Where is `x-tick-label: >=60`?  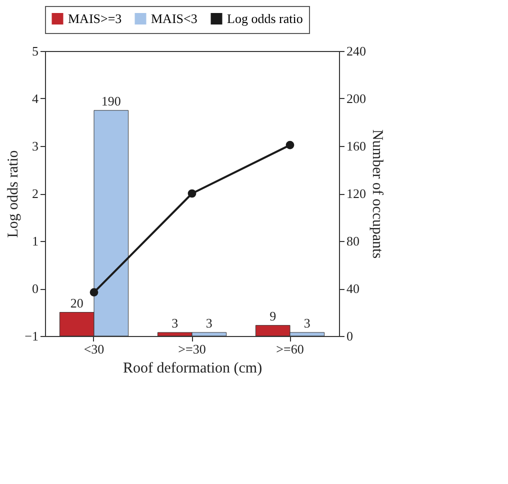
x-tick-label: >=60 is located at coordinates (290, 349).